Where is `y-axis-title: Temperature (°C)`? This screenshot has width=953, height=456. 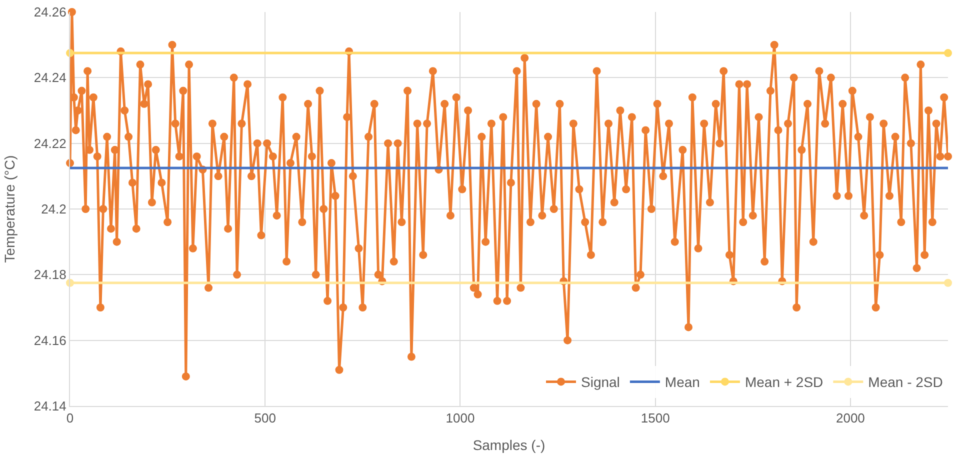
y-axis-title: Temperature (°C) is located at coordinates (9, 209).